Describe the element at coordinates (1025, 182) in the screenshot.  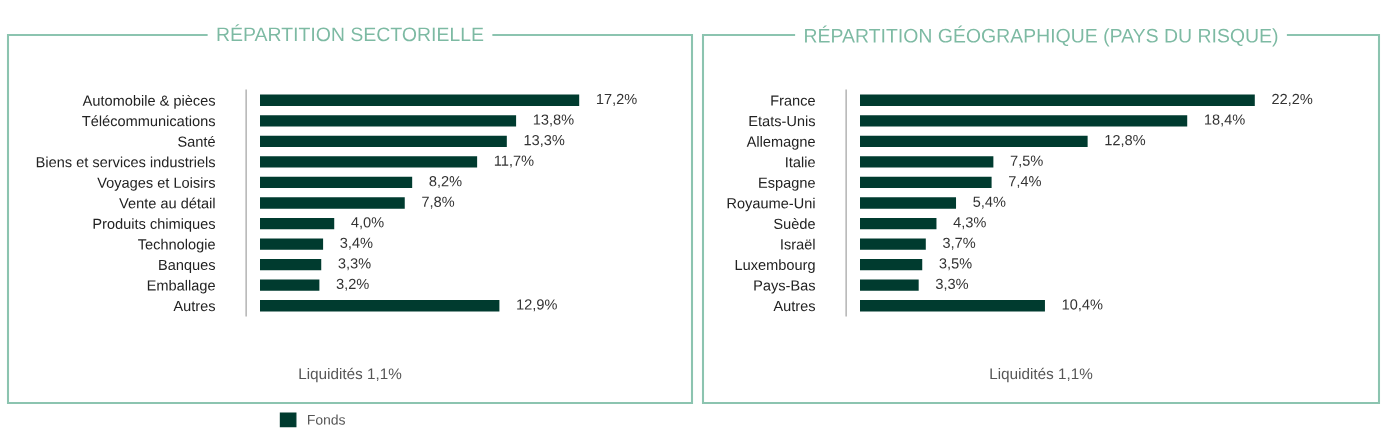
I see `data-label: 7,4%` at that location.